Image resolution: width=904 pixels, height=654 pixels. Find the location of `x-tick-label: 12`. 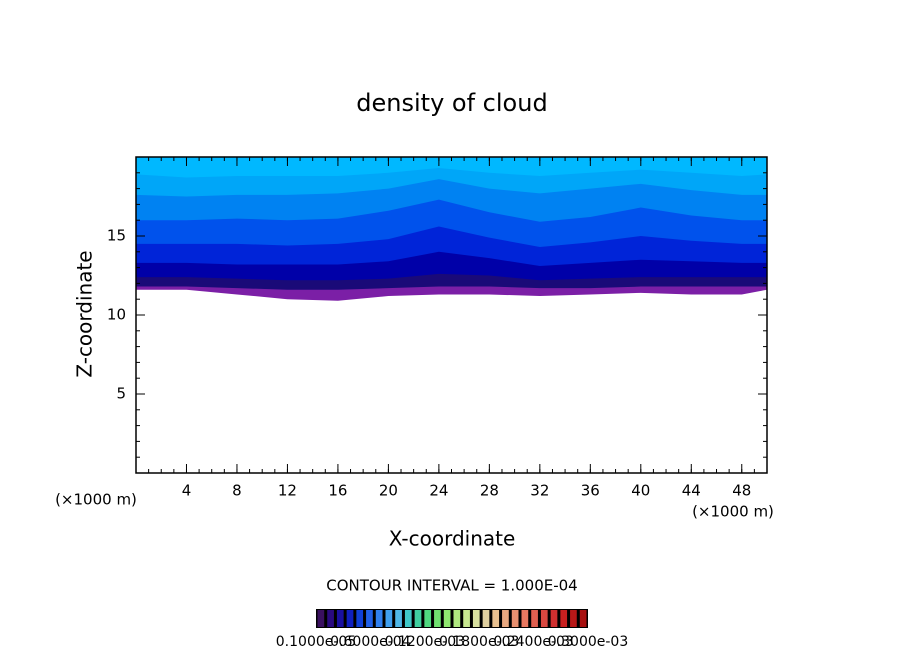

x-tick-label: 12 is located at coordinates (287, 491).